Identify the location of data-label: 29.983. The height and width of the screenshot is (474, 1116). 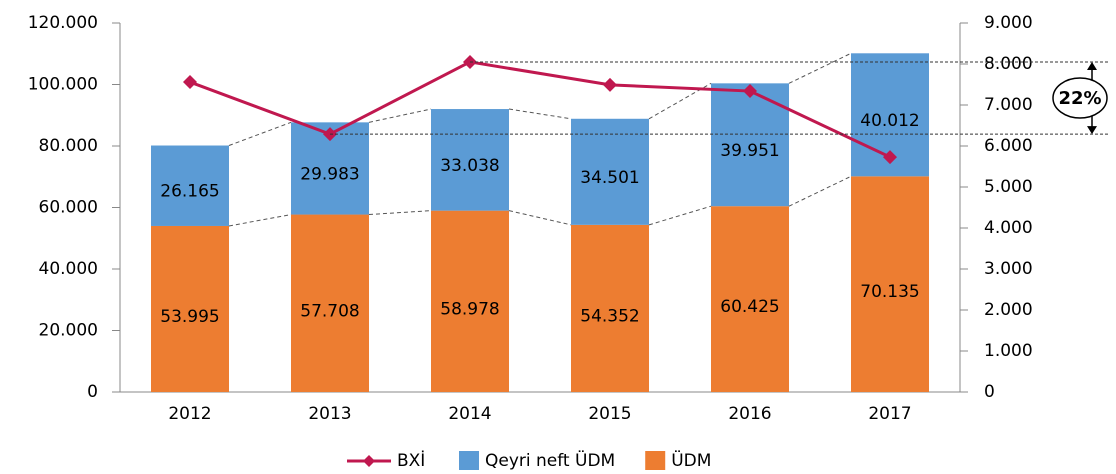
(329, 174).